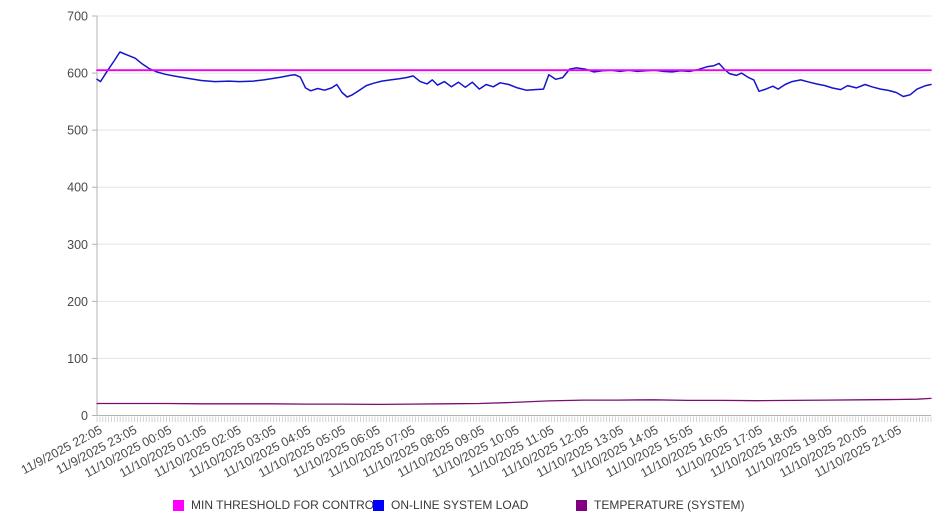 This screenshot has height=526, width=946. I want to click on y-tick-label-0: 0, so click(84, 416).